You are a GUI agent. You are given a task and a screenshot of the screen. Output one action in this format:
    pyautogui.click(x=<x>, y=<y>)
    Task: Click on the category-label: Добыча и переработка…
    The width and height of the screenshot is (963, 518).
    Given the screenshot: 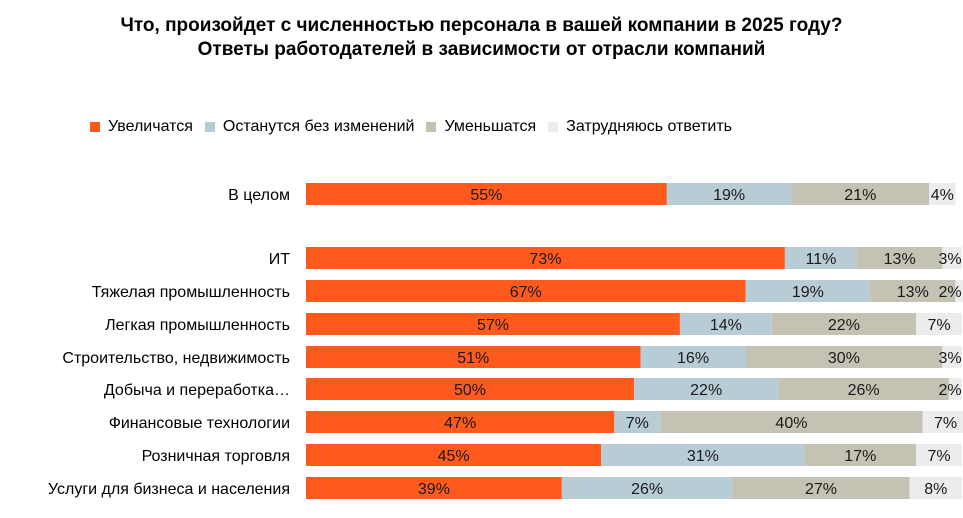 What is the action you would take?
    pyautogui.click(x=197, y=390)
    